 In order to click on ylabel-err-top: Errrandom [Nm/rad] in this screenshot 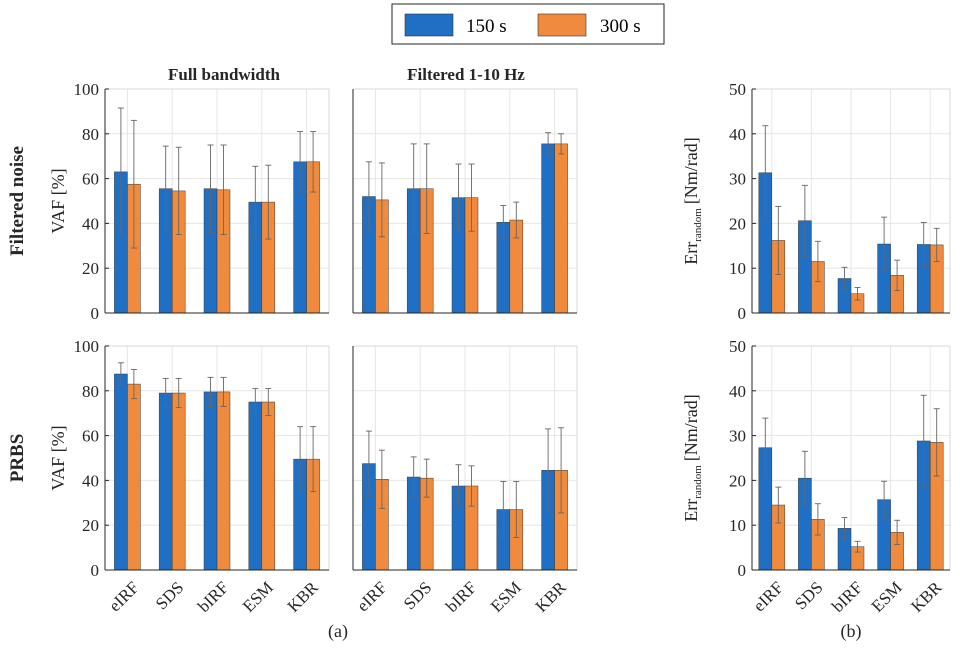, I will do `click(692, 201)`.